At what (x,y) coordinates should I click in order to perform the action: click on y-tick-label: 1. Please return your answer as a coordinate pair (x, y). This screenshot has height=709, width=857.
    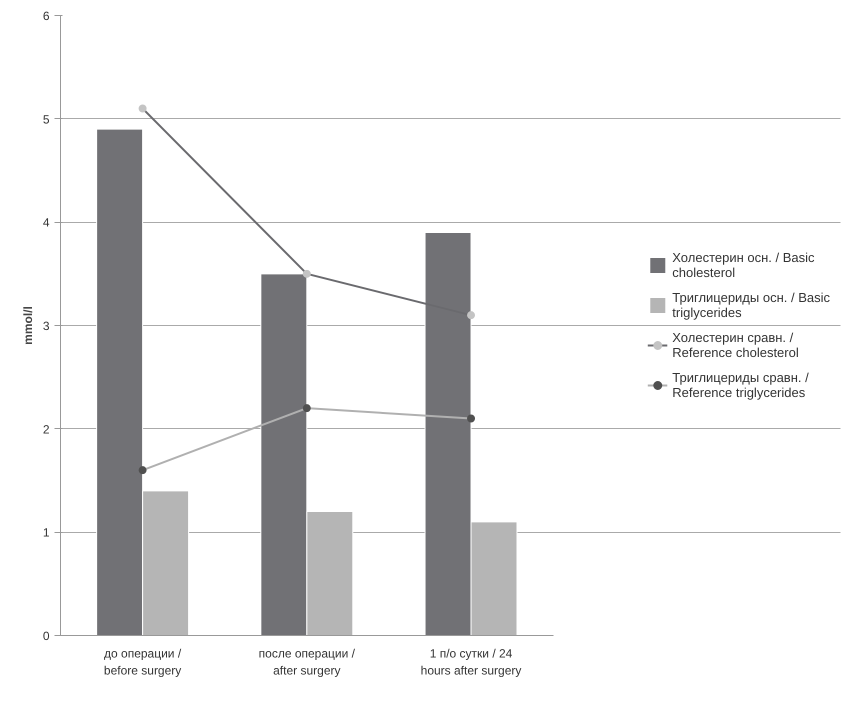
    Looking at the image, I should click on (46, 533).